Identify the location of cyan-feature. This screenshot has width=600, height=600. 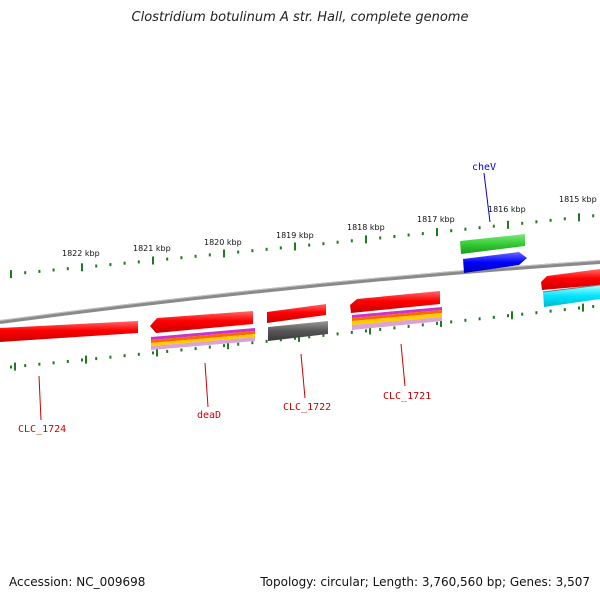
(571, 295).